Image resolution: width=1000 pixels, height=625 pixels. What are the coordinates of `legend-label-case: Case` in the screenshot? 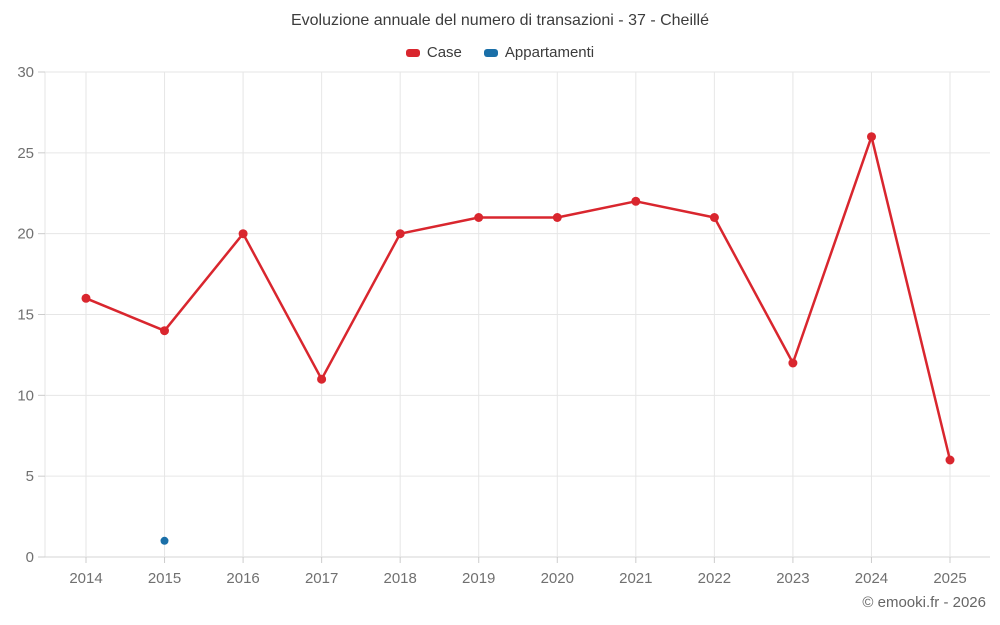 It's located at (444, 52).